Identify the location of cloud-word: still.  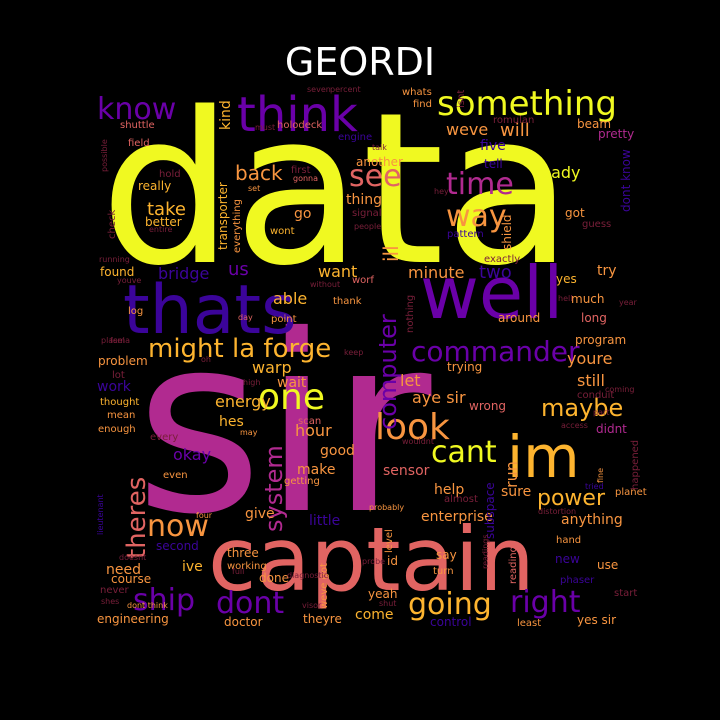
(591, 380).